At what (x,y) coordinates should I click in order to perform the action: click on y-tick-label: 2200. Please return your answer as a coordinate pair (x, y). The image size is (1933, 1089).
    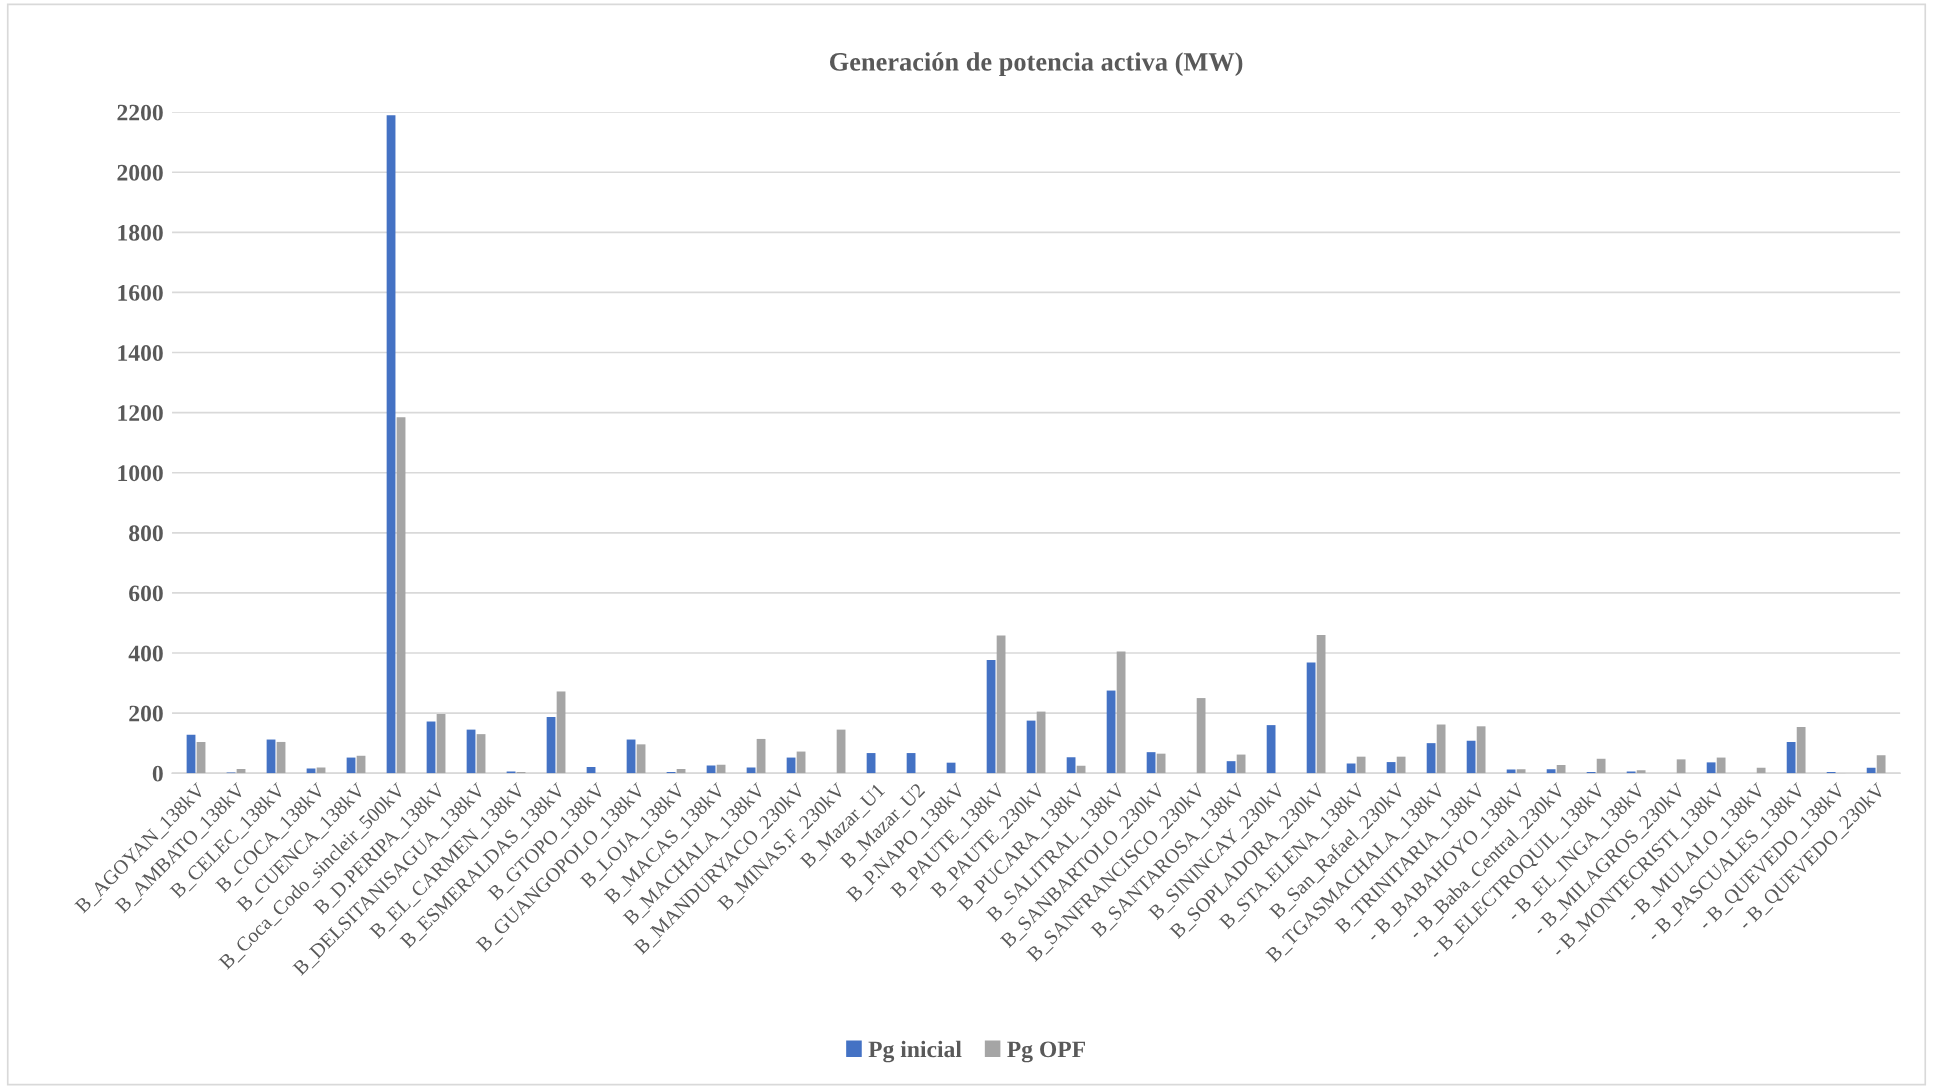
    Looking at the image, I should click on (140, 112).